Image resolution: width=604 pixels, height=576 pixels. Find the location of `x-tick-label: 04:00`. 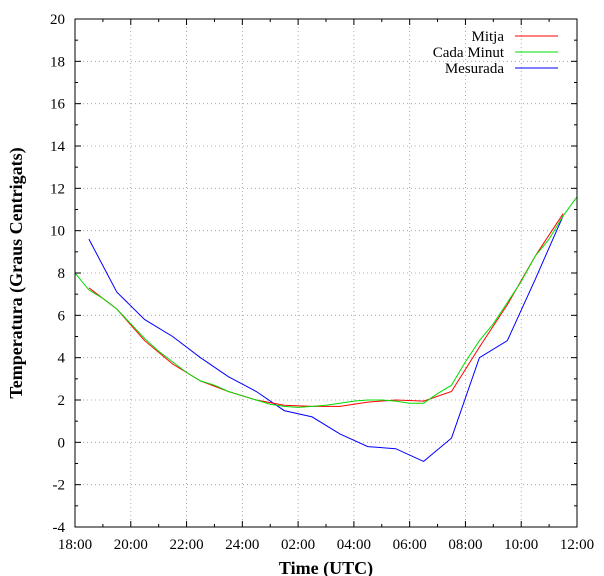

x-tick-label: 04:00 is located at coordinates (354, 545).